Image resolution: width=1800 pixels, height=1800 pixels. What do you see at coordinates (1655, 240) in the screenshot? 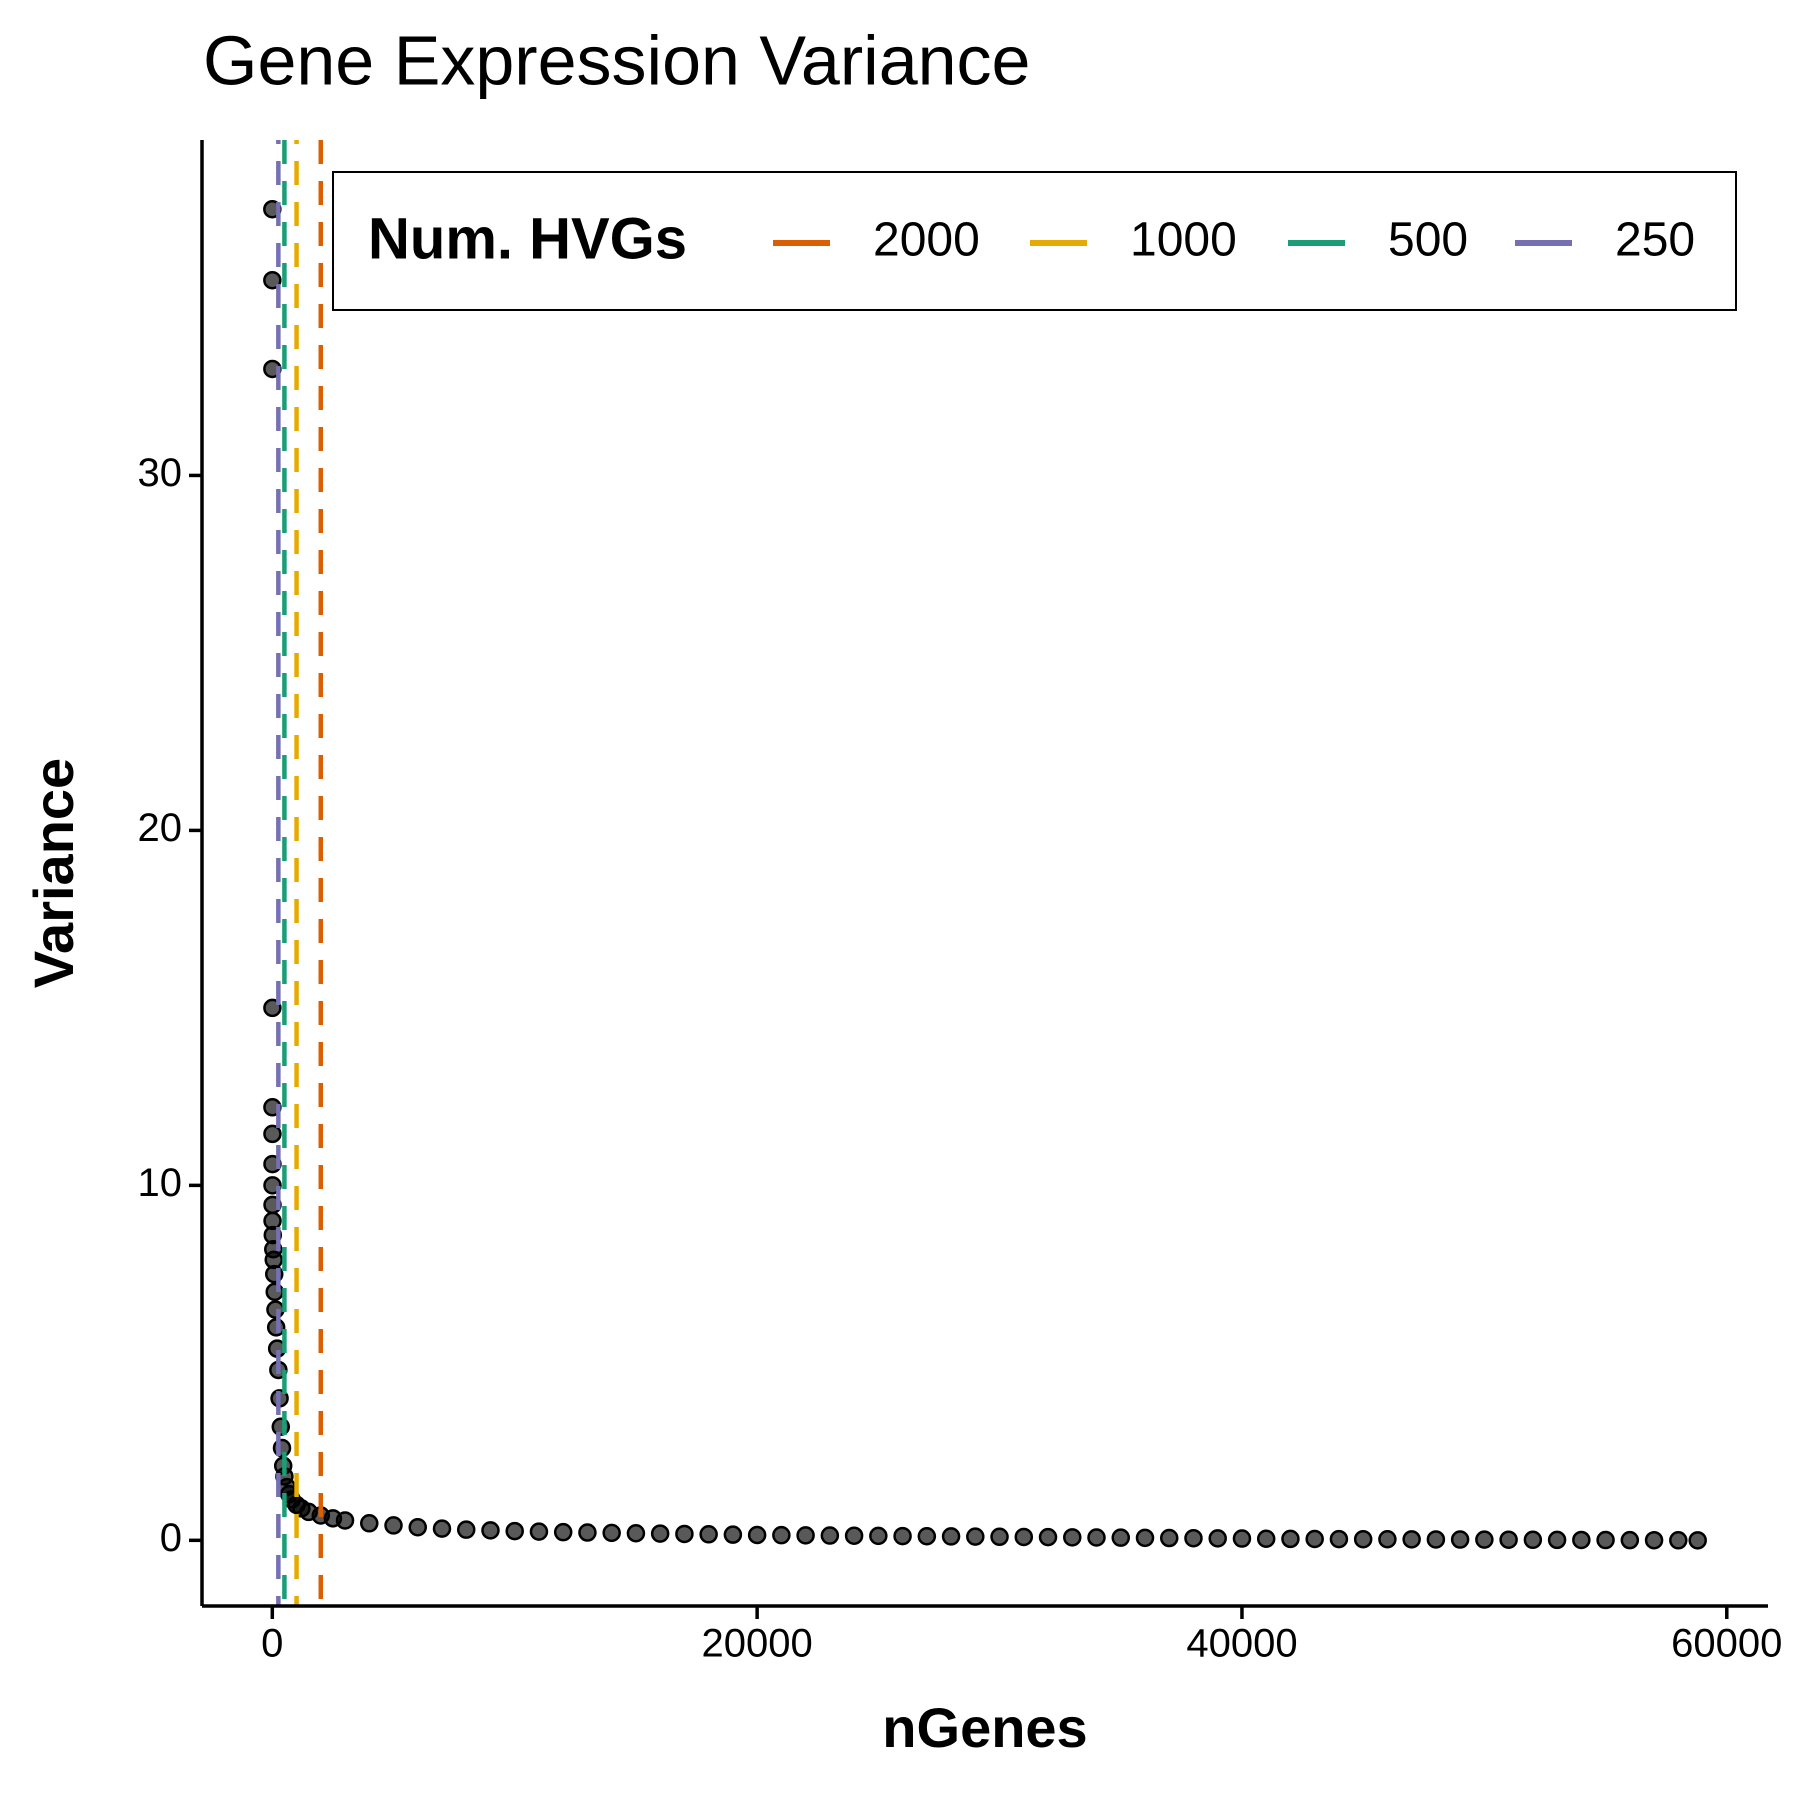
I see `legend-label: 250` at bounding box center [1655, 240].